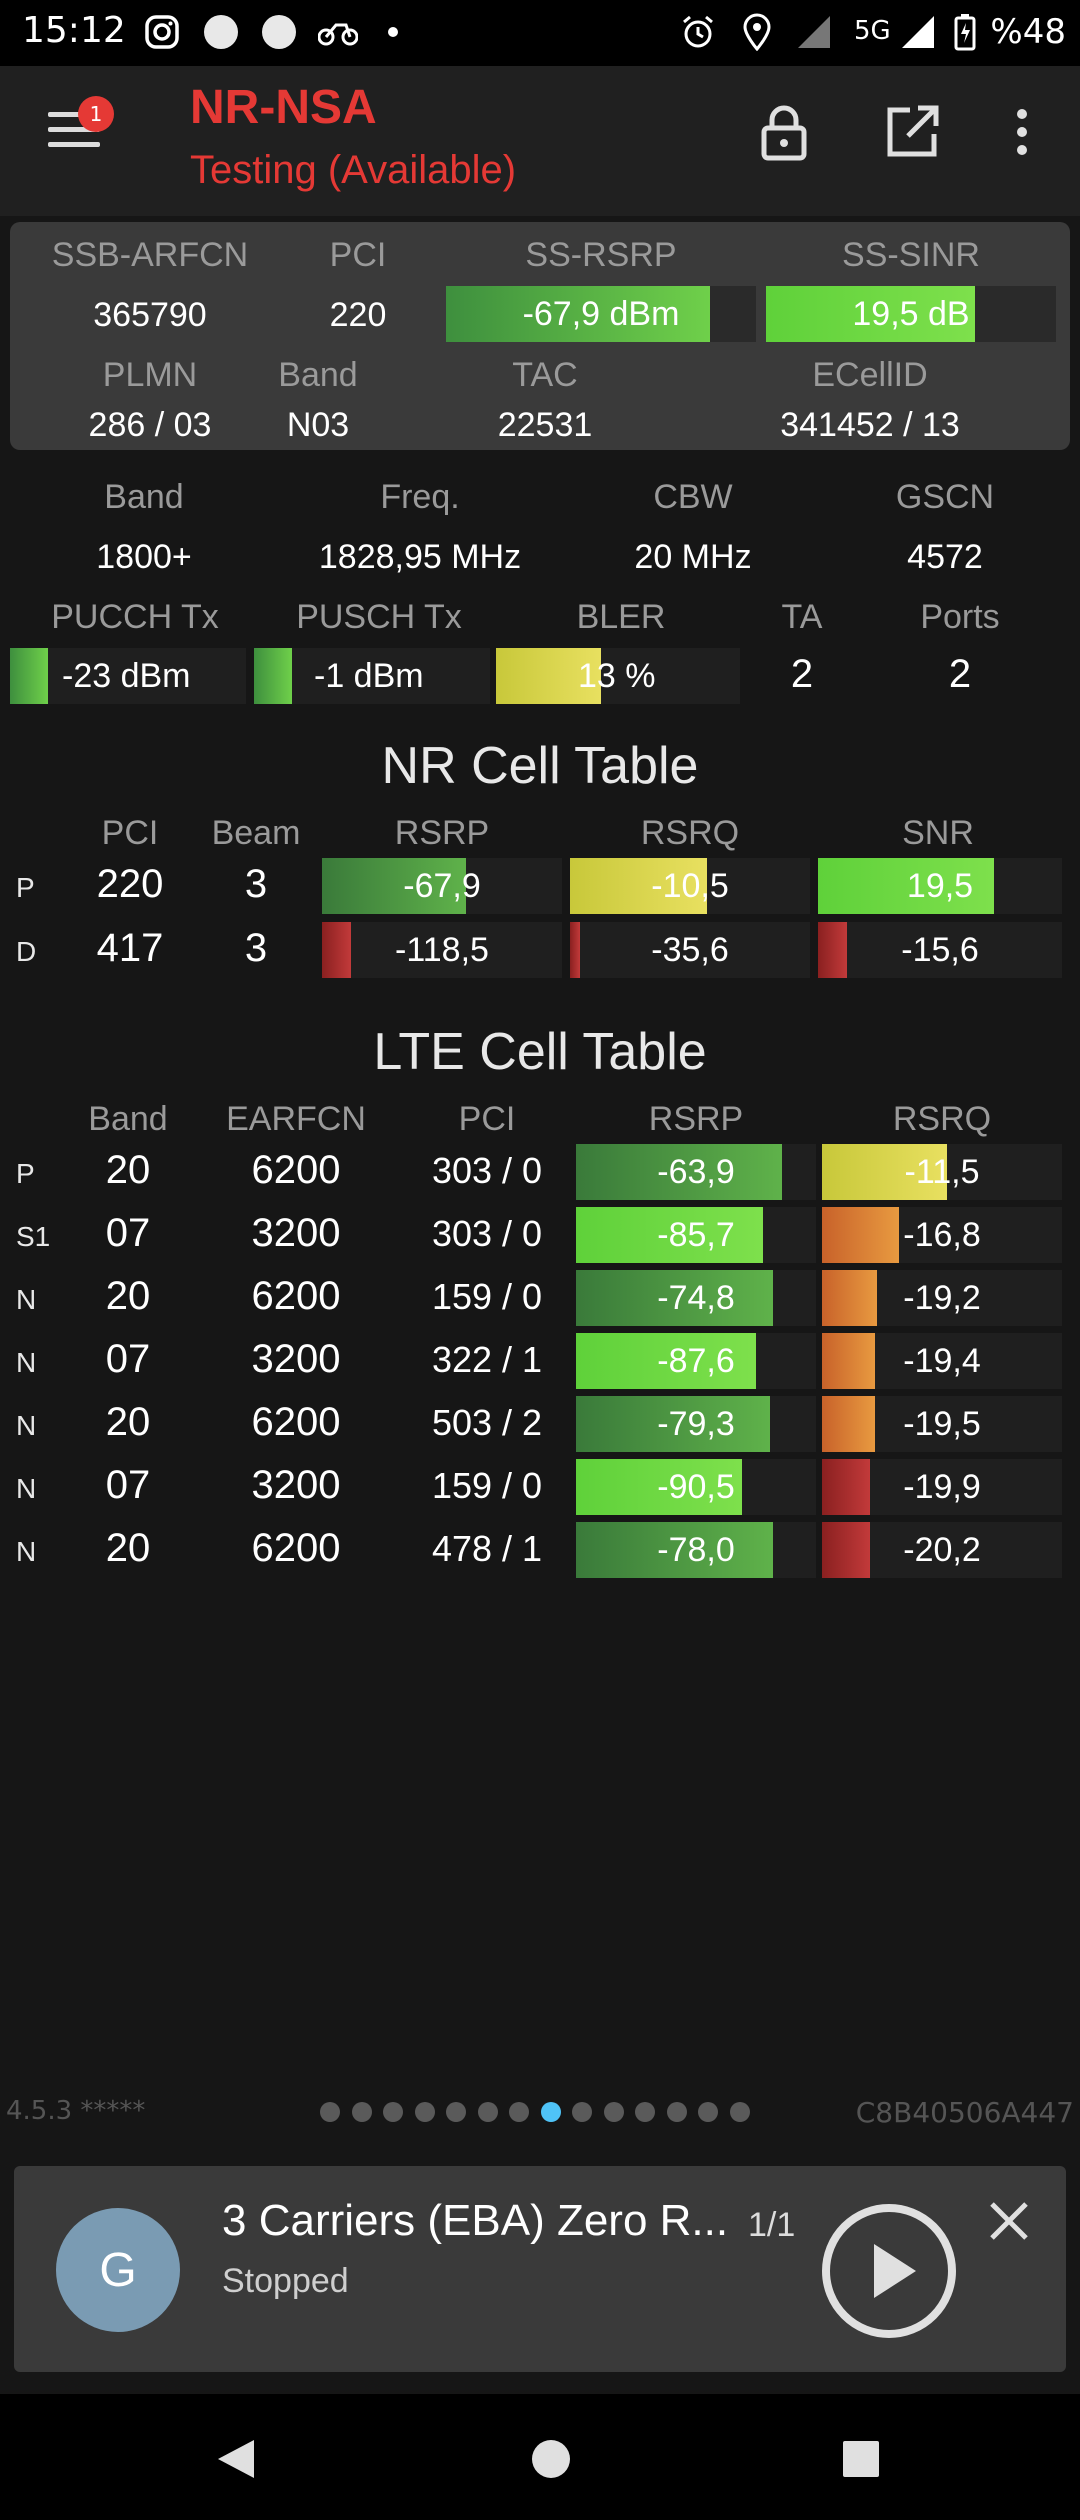  Describe the element at coordinates (1032, 132) in the screenshot. I see `more-vert-icon` at that location.